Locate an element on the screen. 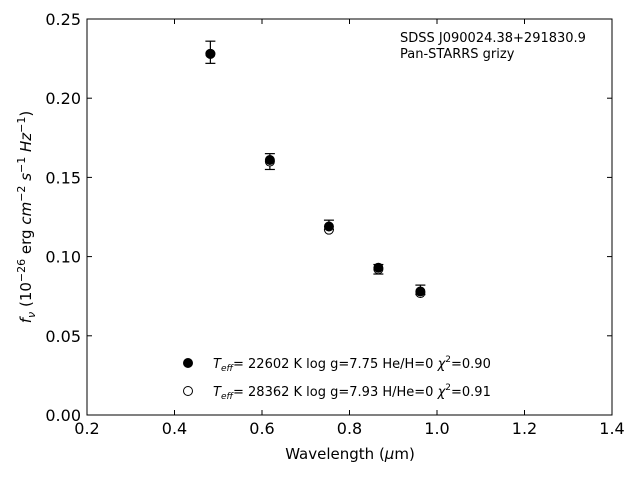 The image size is (640, 480). legend-marker-filled is located at coordinates (188, 363).